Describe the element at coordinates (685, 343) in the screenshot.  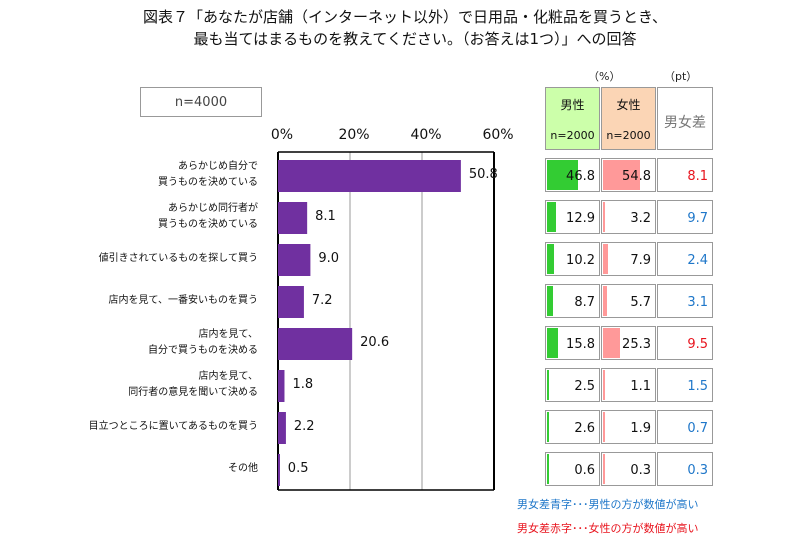
I see `diff-cell: 9.5` at that location.